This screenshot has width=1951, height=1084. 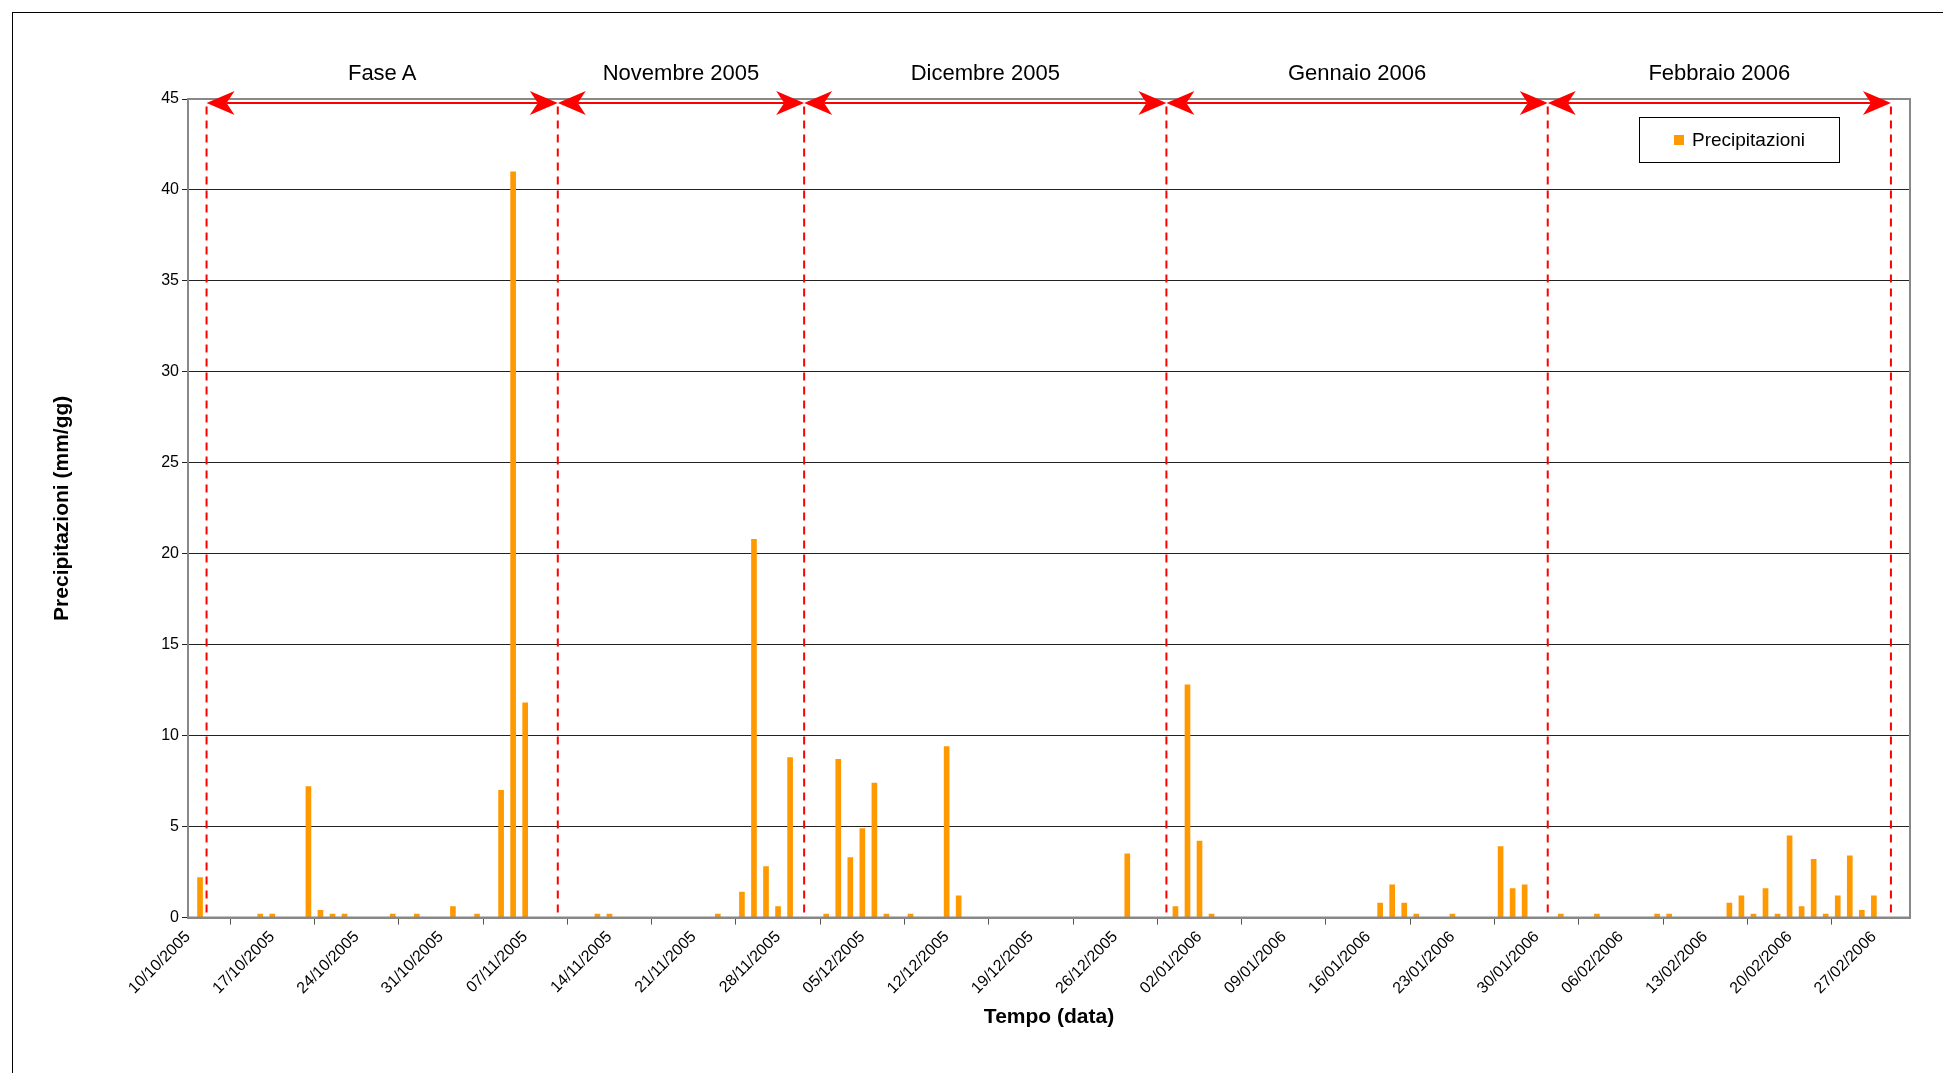 I want to click on legend-label: Precipitazioni, so click(x=1748, y=140).